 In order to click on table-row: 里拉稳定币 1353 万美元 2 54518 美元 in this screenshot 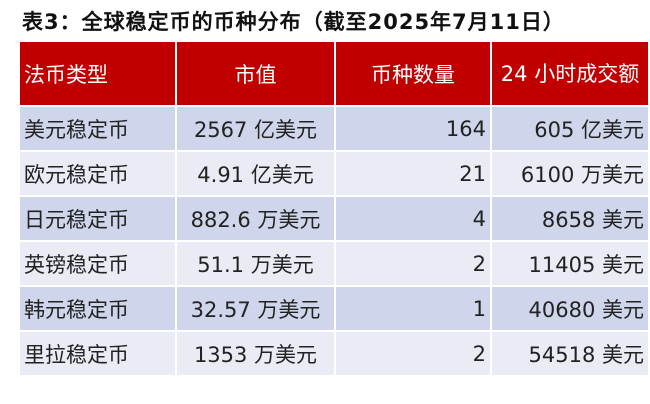, I will do `click(334, 353)`.